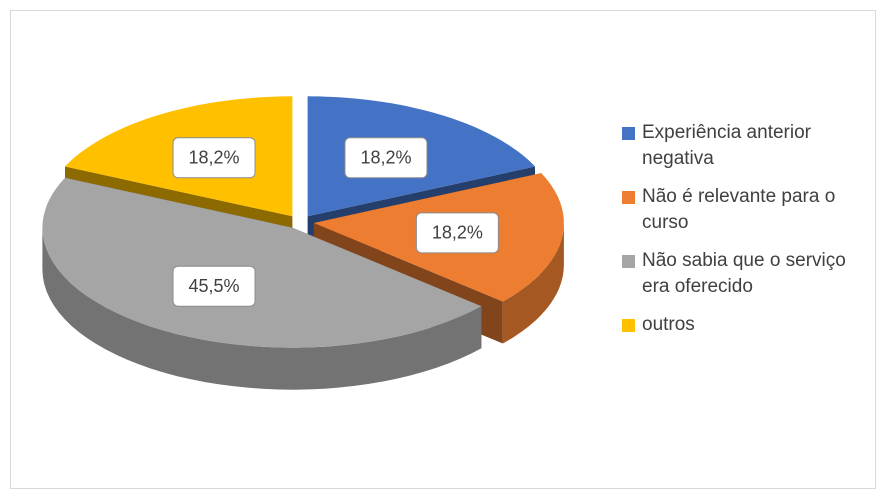  I want to click on legend-label: Não é relevante para o curso, so click(739, 209).